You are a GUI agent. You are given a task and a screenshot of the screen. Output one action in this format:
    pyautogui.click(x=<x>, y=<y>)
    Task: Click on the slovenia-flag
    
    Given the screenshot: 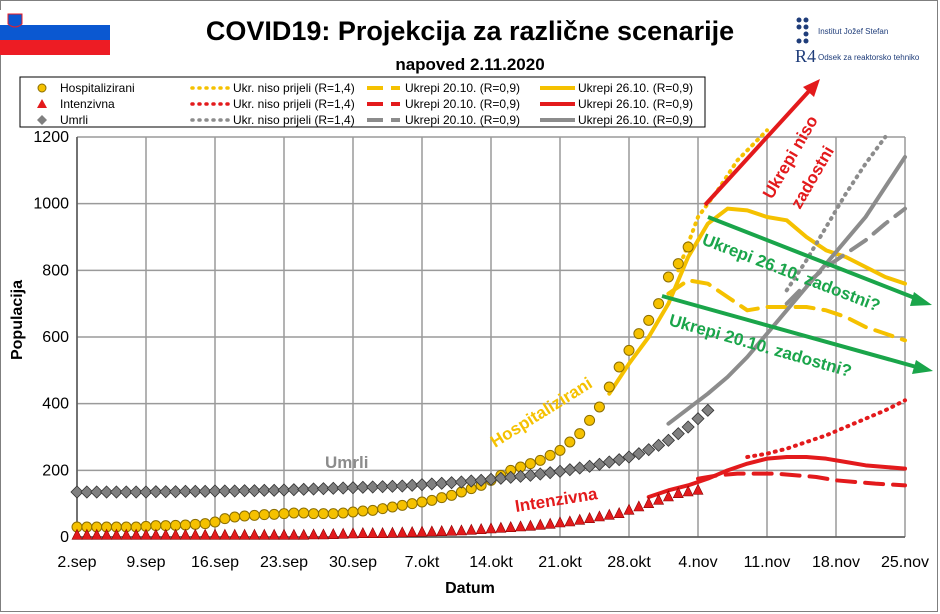 What is the action you would take?
    pyautogui.click(x=55, y=32)
    